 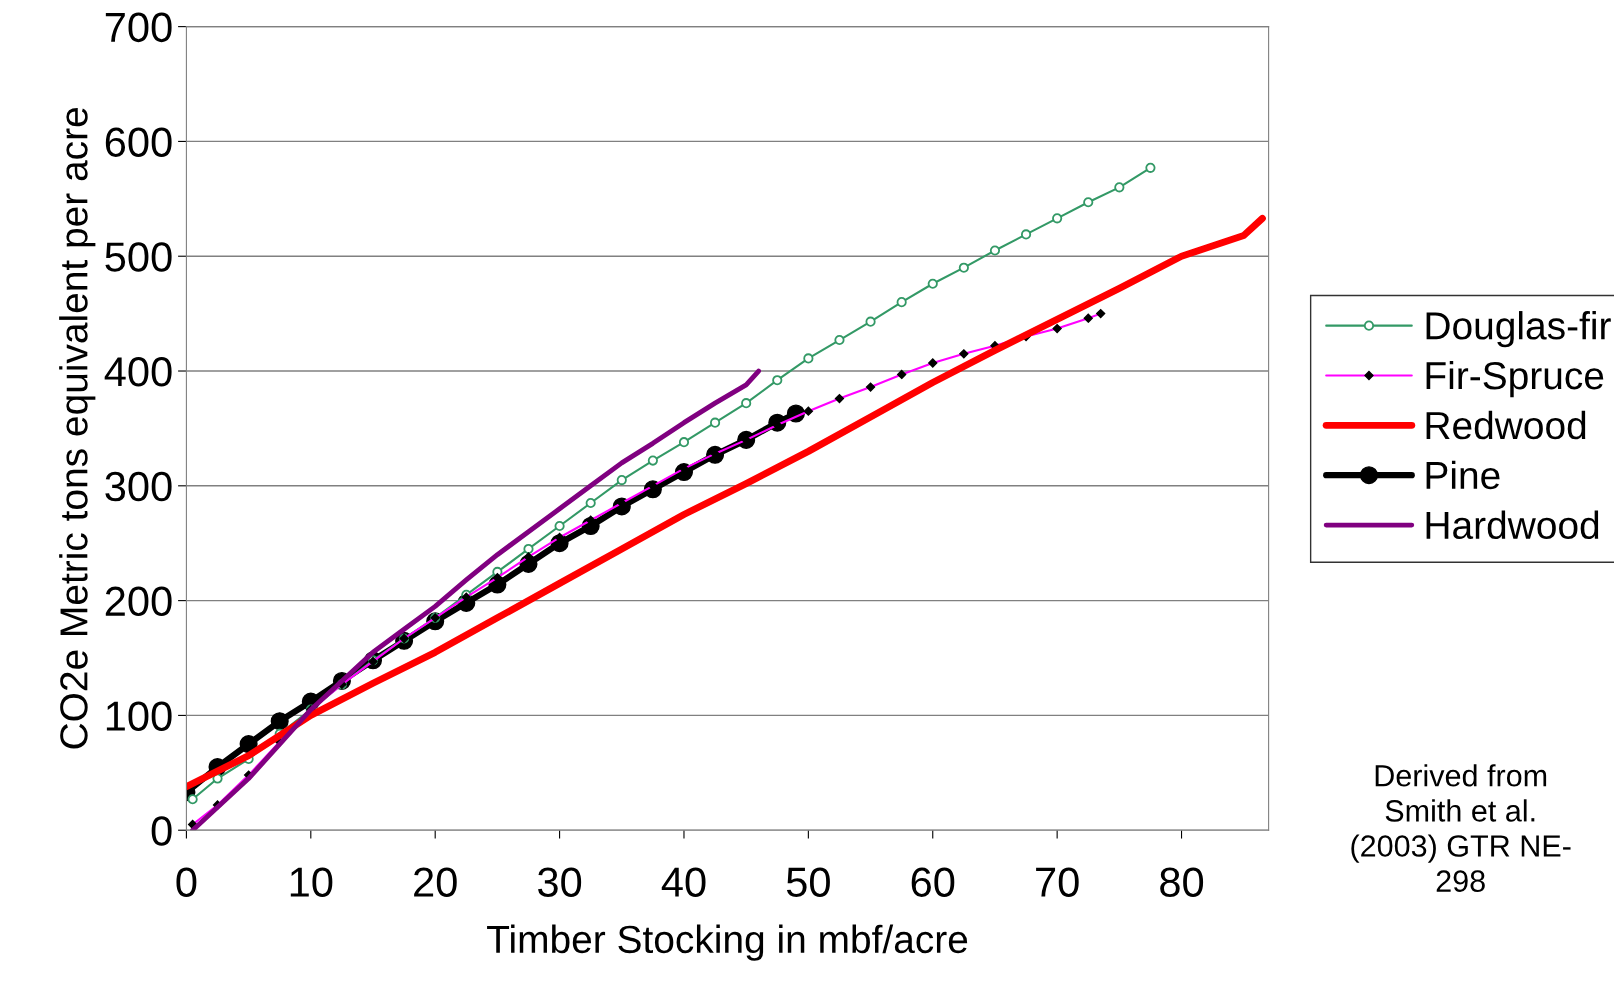 I want to click on legend-label: Fir-Spruce, so click(x=1515, y=379).